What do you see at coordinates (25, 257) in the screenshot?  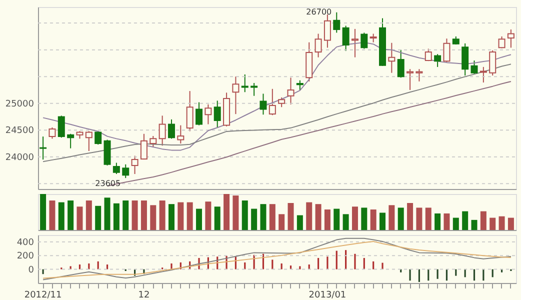 I see `y-tick-label: 200` at bounding box center [25, 257].